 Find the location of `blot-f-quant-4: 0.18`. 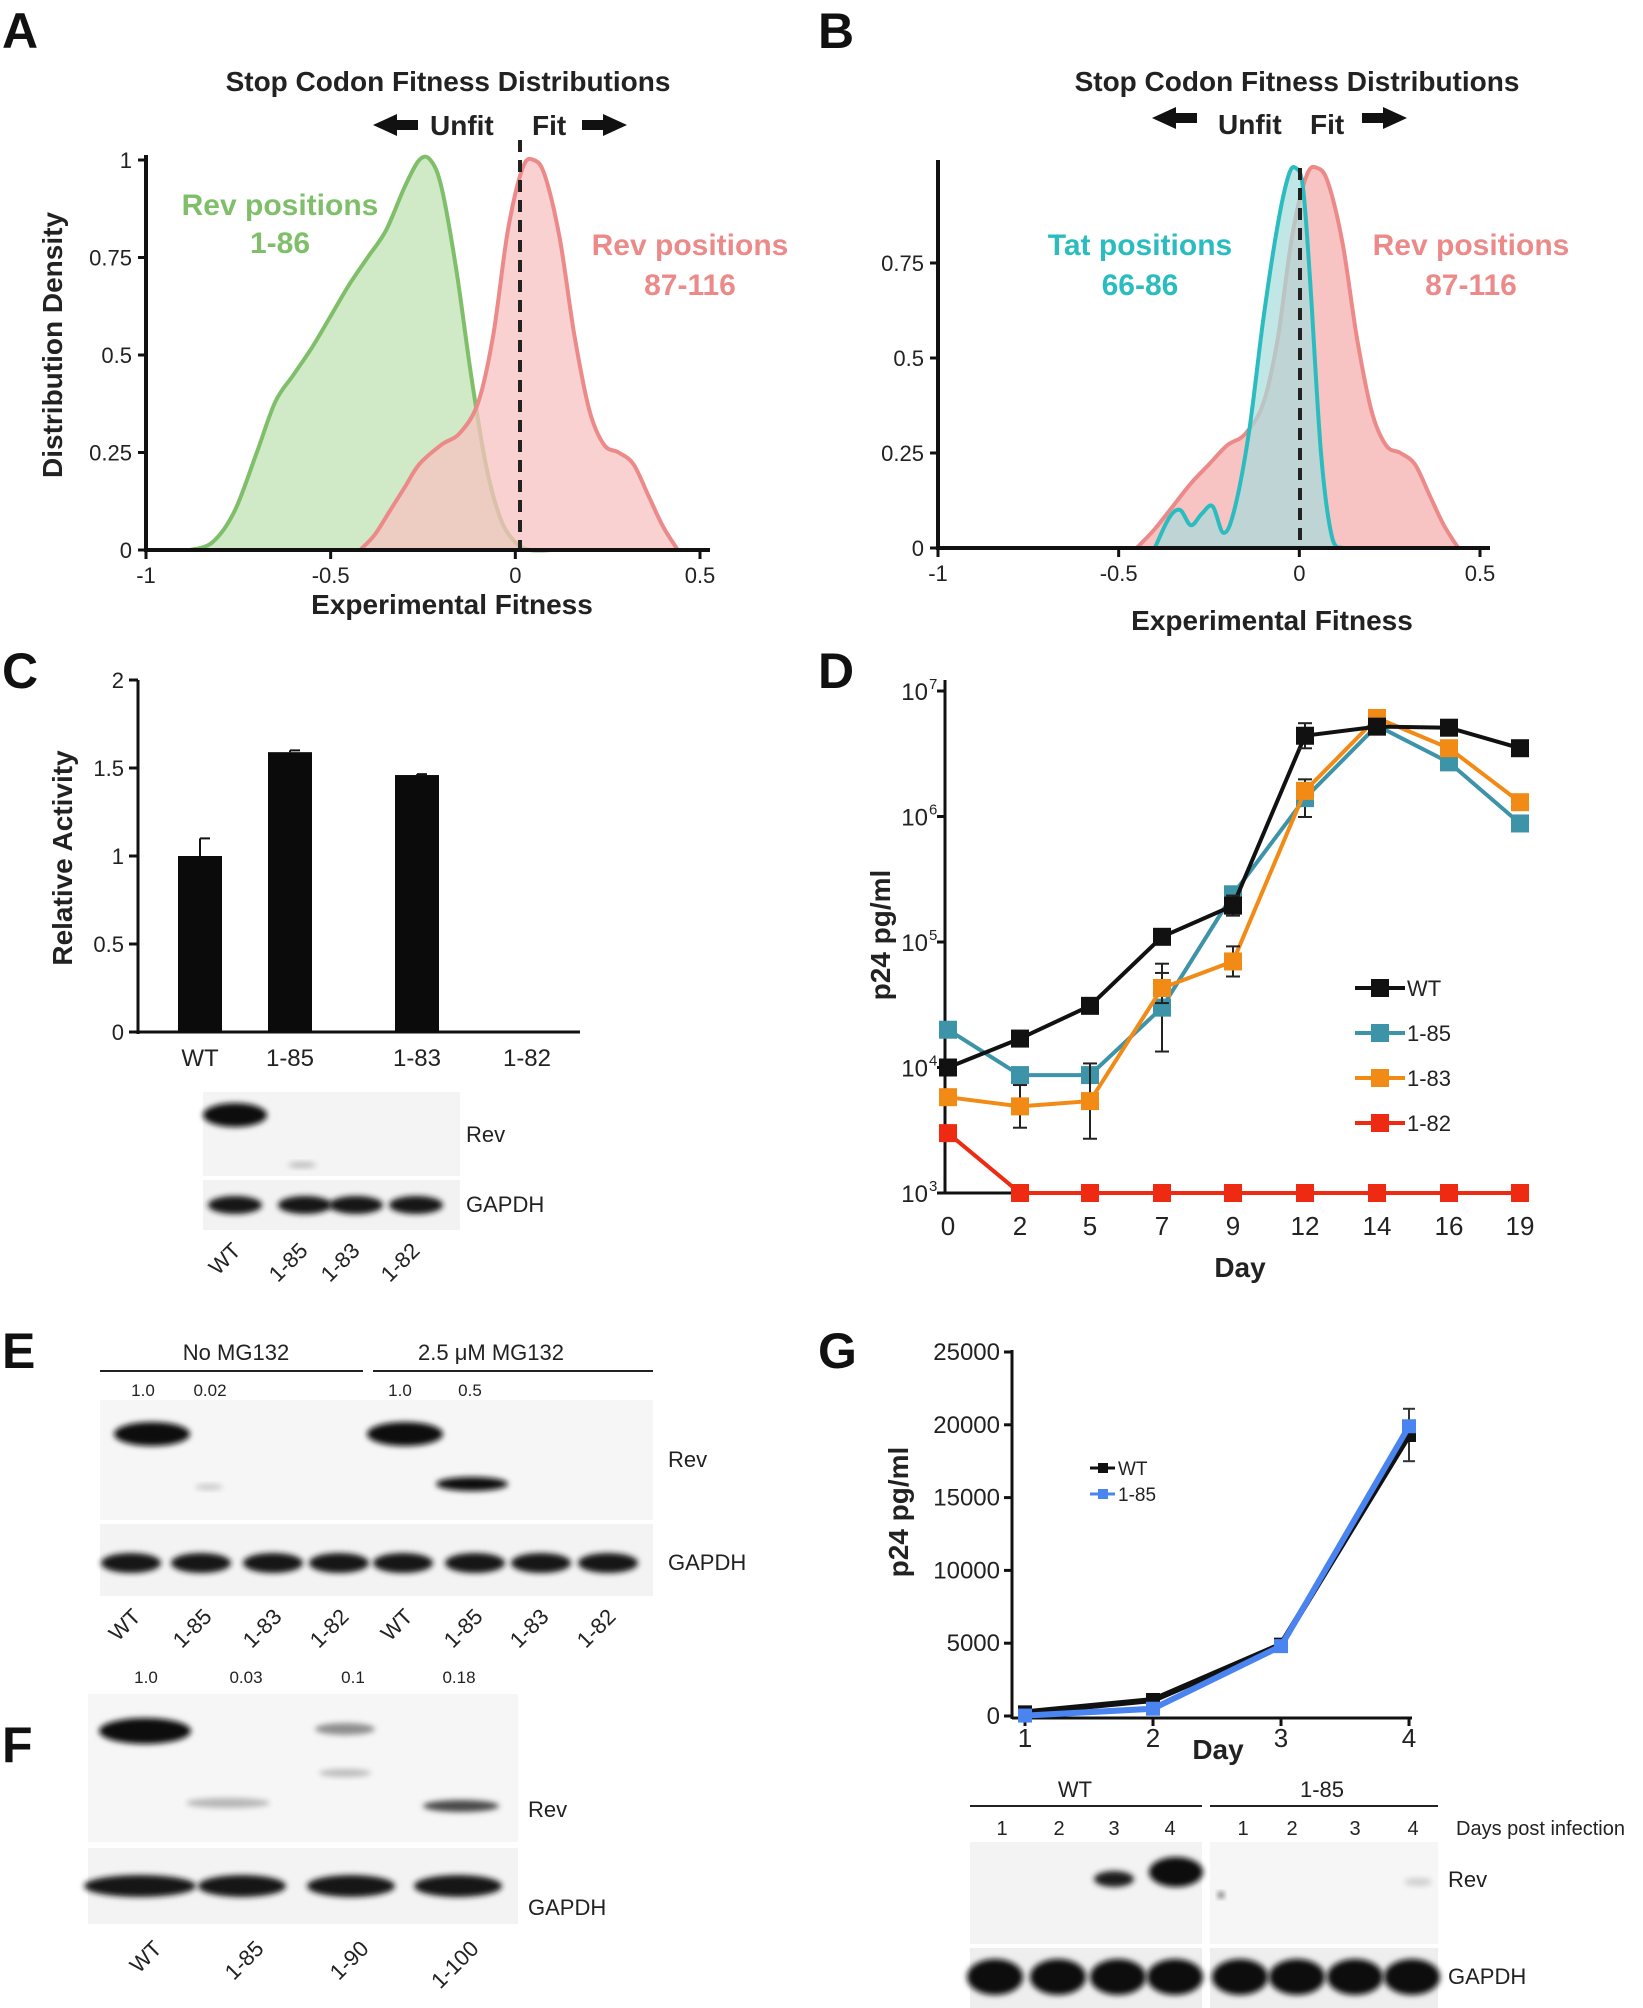

blot-f-quant-4: 0.18 is located at coordinates (458, 1677).